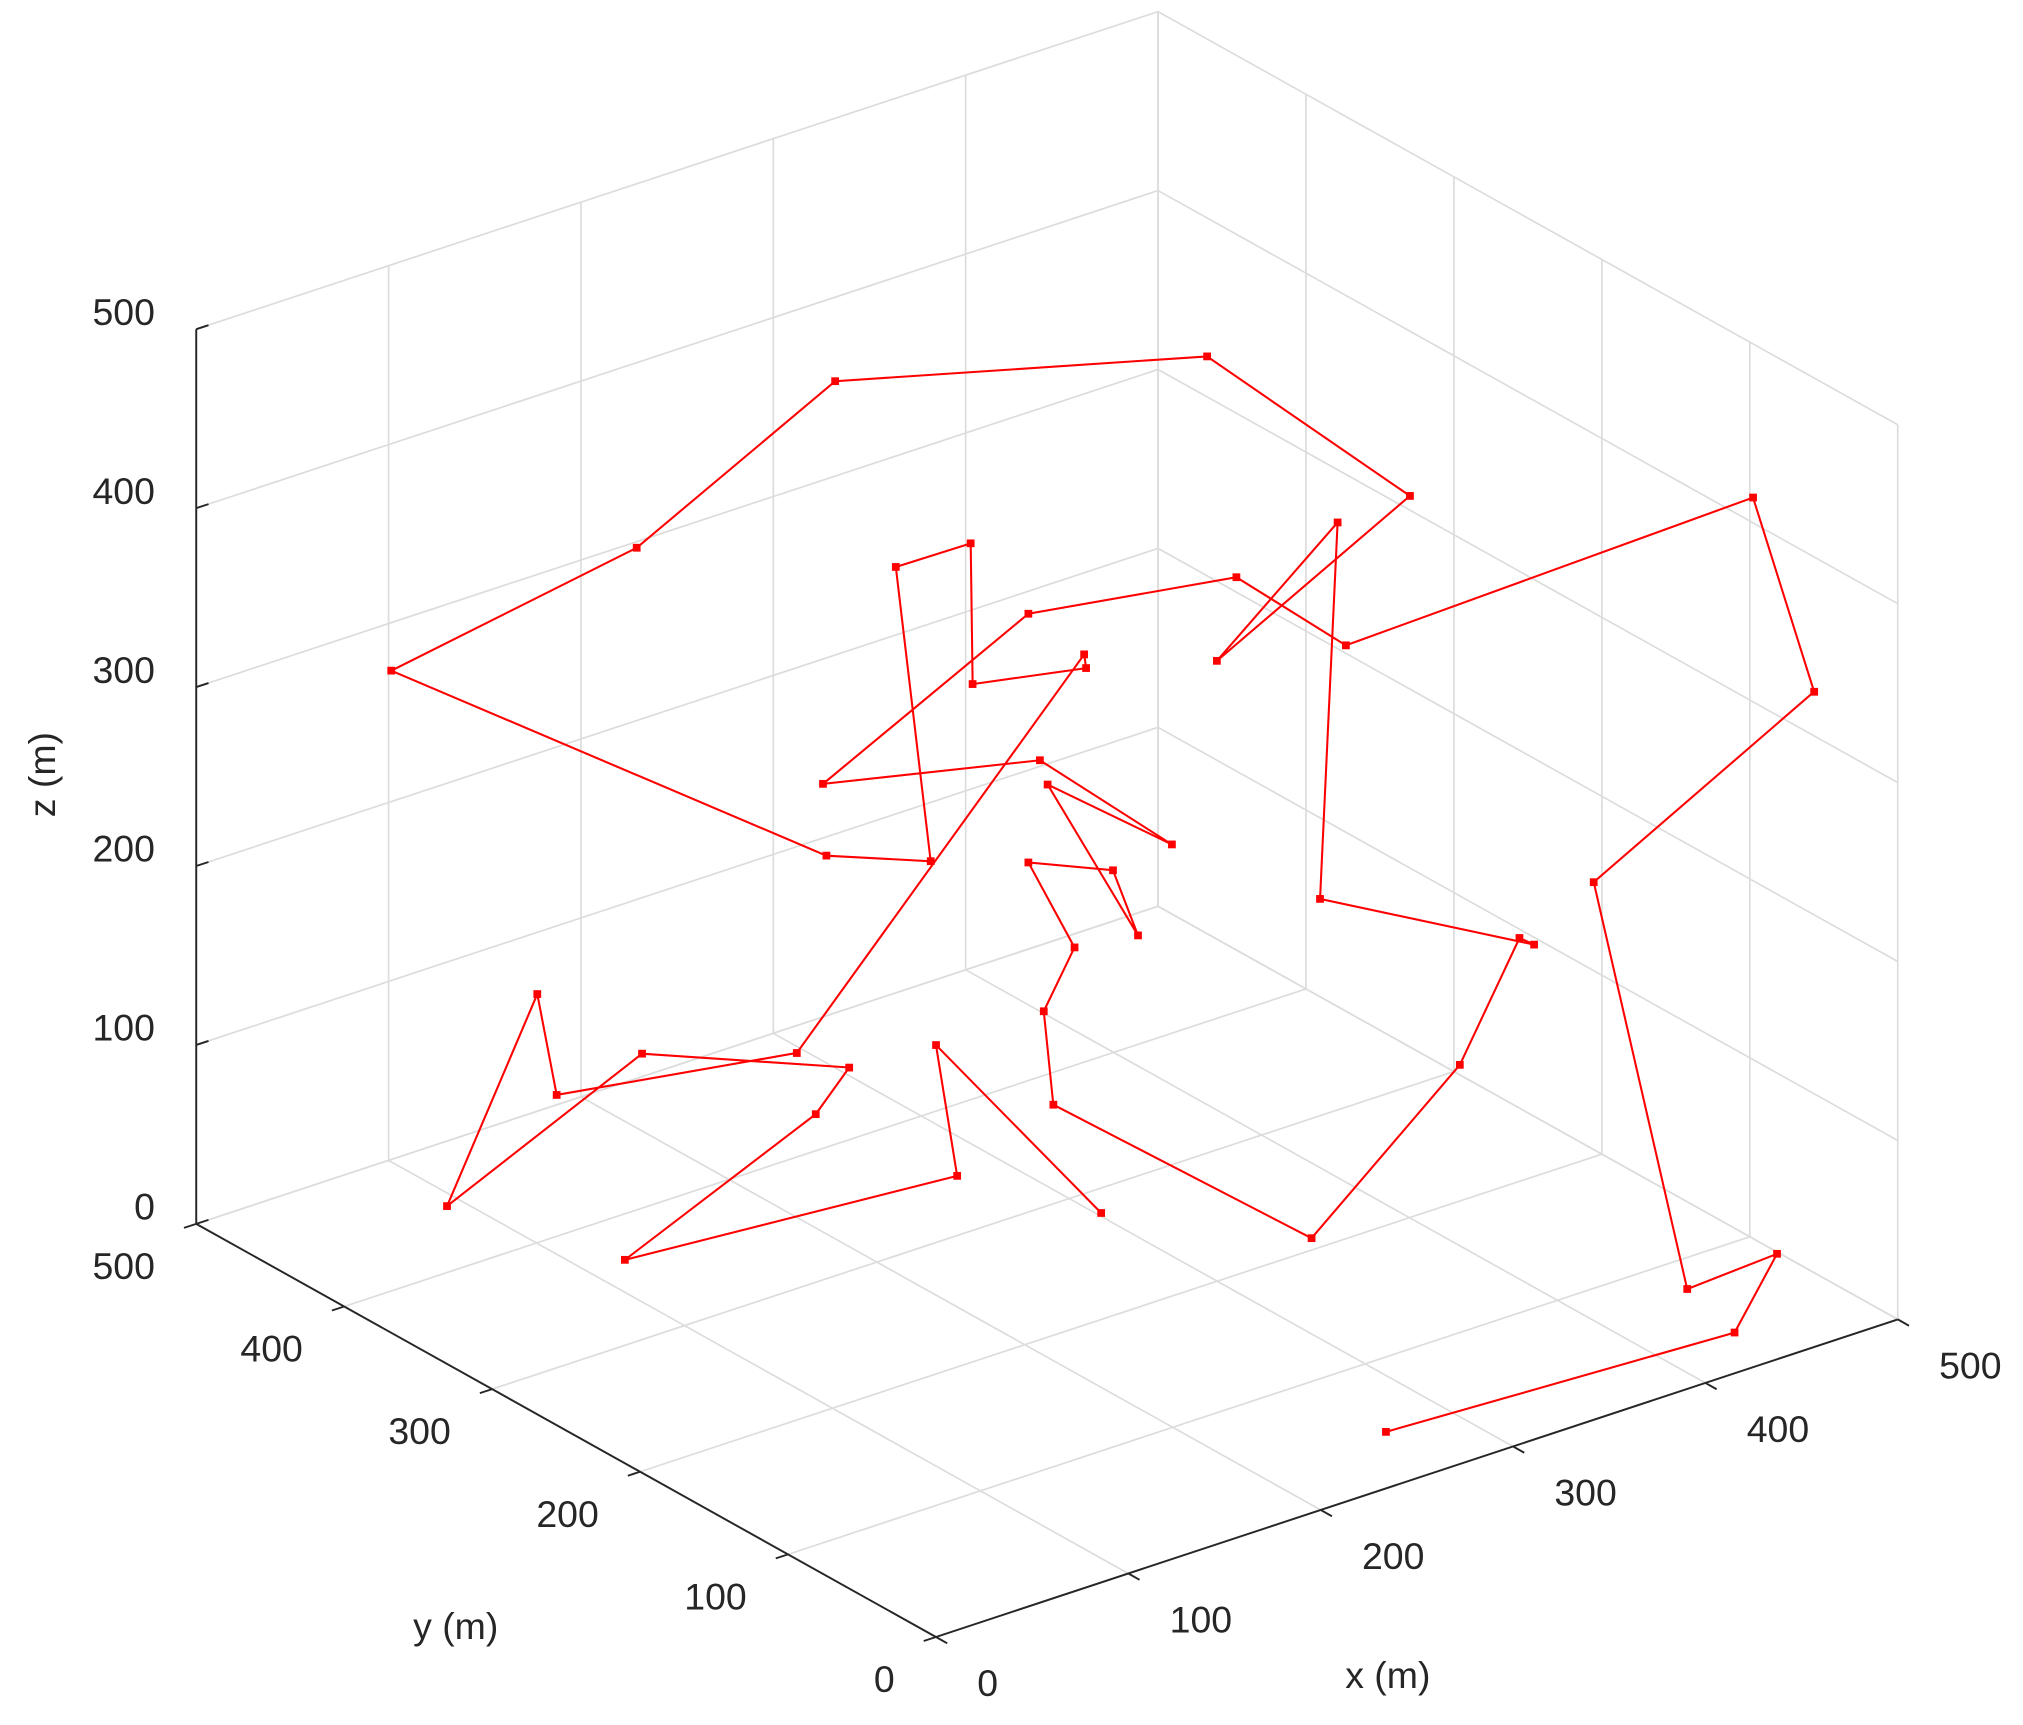 The width and height of the screenshot is (2023, 1725). I want to click on z-axis-label: z (m), so click(42, 774).